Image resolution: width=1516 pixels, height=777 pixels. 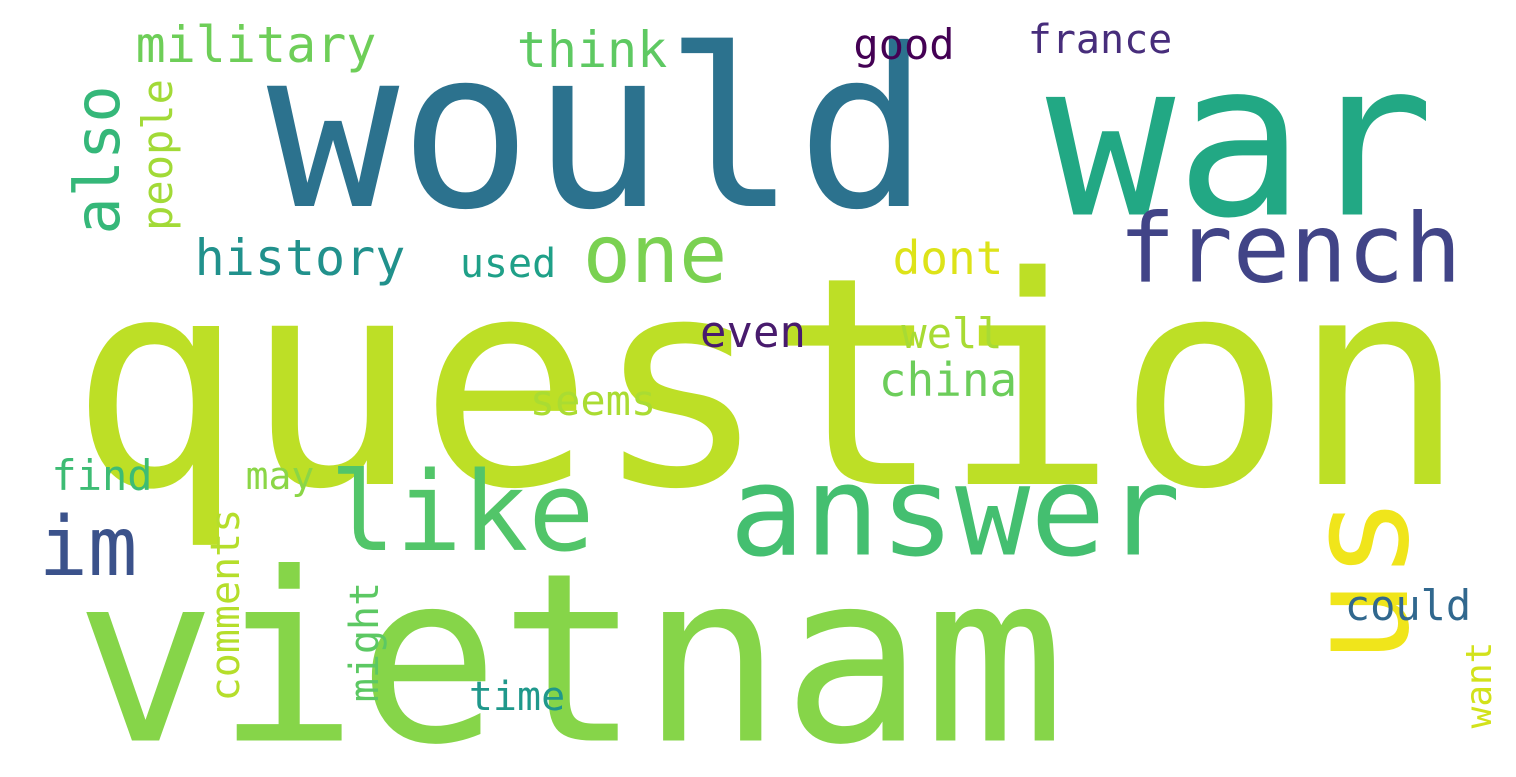 What do you see at coordinates (508, 264) in the screenshot?
I see `word-used: used` at bounding box center [508, 264].